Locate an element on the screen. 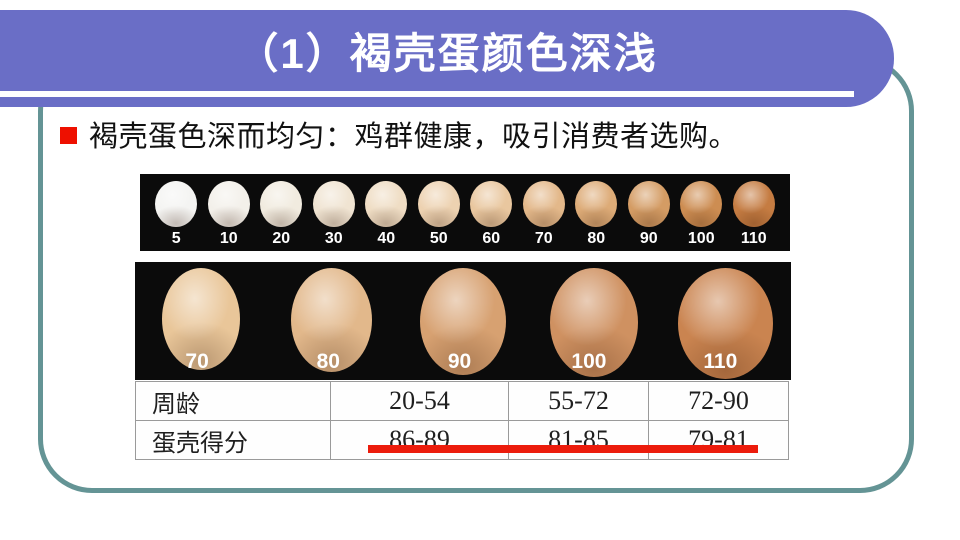 The width and height of the screenshot is (960, 540). row-header-cell: 蛋壳得分 is located at coordinates (233, 440).